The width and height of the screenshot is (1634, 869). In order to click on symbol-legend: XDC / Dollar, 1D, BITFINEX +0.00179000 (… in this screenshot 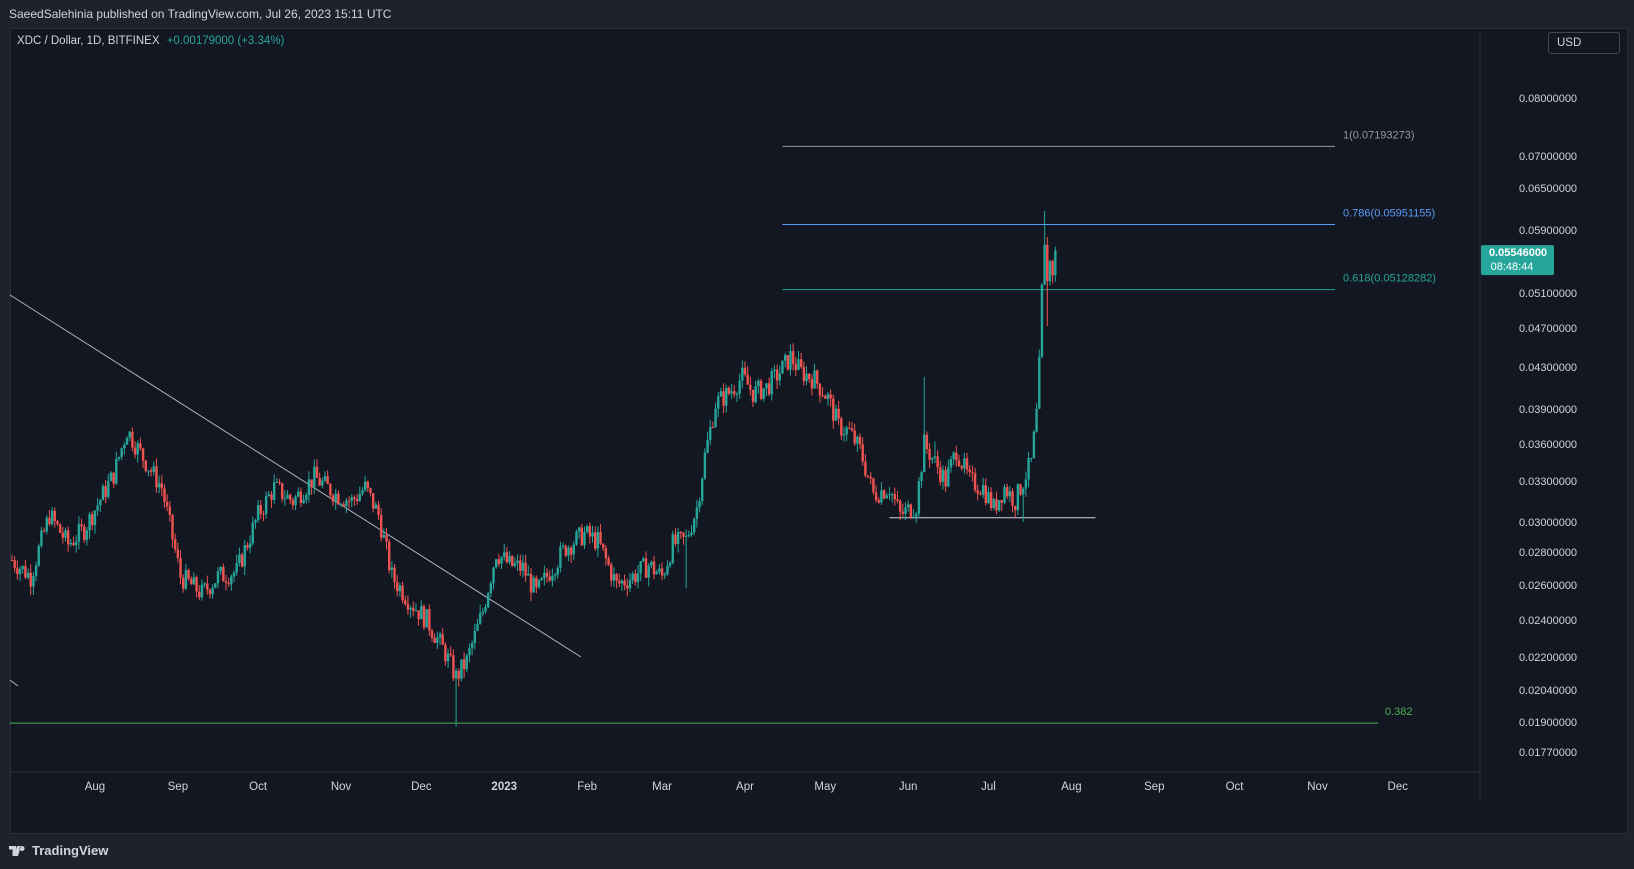, I will do `click(150, 41)`.